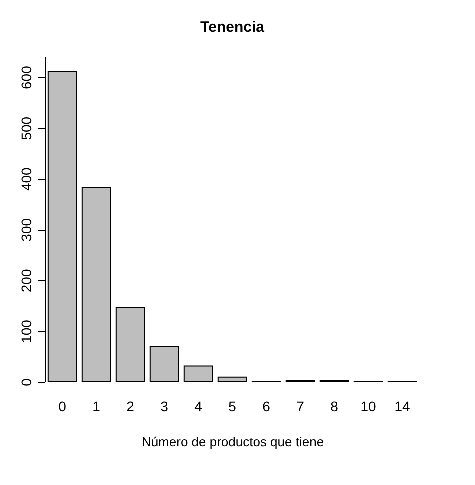 This screenshot has height=485, width=475. Describe the element at coordinates (96, 406) in the screenshot. I see `x-tick-label: 1` at that location.